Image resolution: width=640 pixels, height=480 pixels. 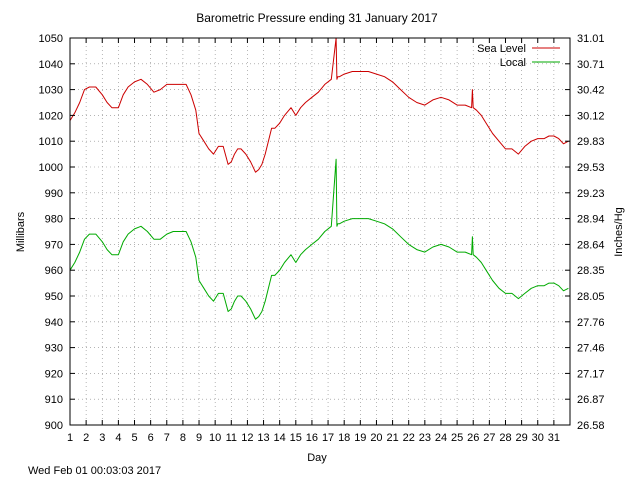 What do you see at coordinates (513, 63) in the screenshot?
I see `legend-label: Local` at bounding box center [513, 63].